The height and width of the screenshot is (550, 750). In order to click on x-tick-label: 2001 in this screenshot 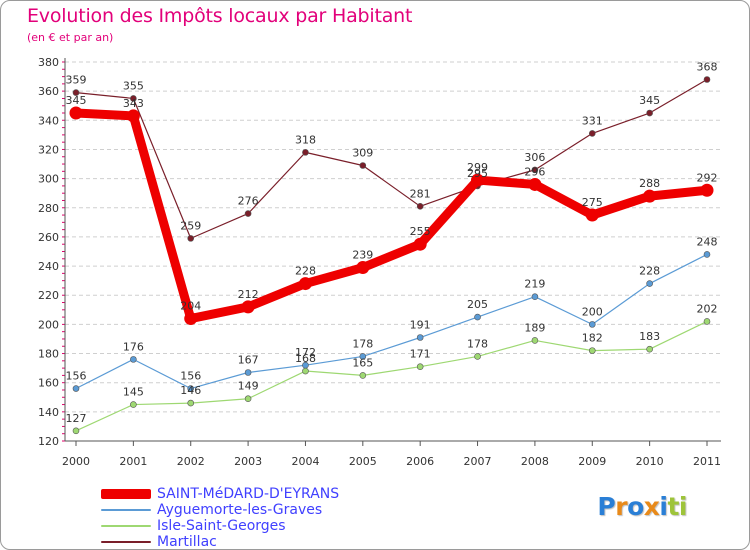, I will do `click(133, 461)`.